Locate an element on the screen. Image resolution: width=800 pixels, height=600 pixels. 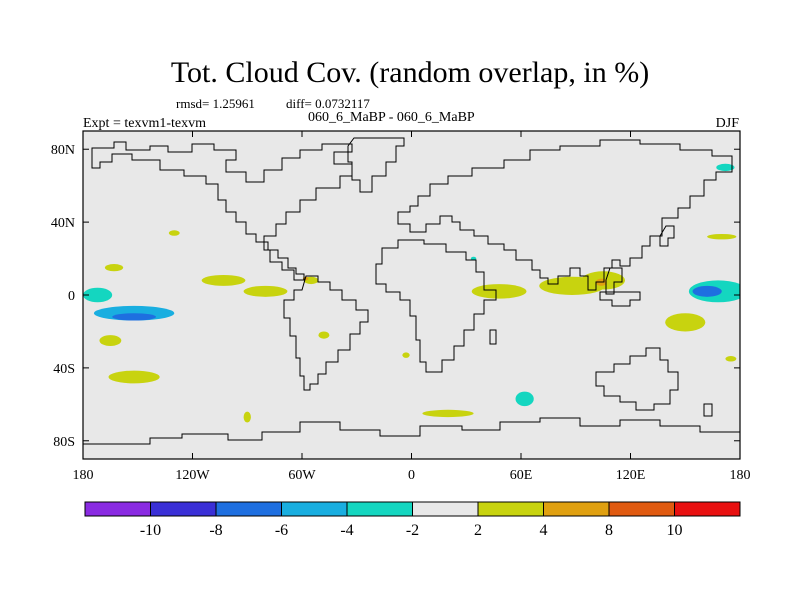
chart-title: Tot. Cloud Cov. (random overlap, in %) is located at coordinates (410, 72).